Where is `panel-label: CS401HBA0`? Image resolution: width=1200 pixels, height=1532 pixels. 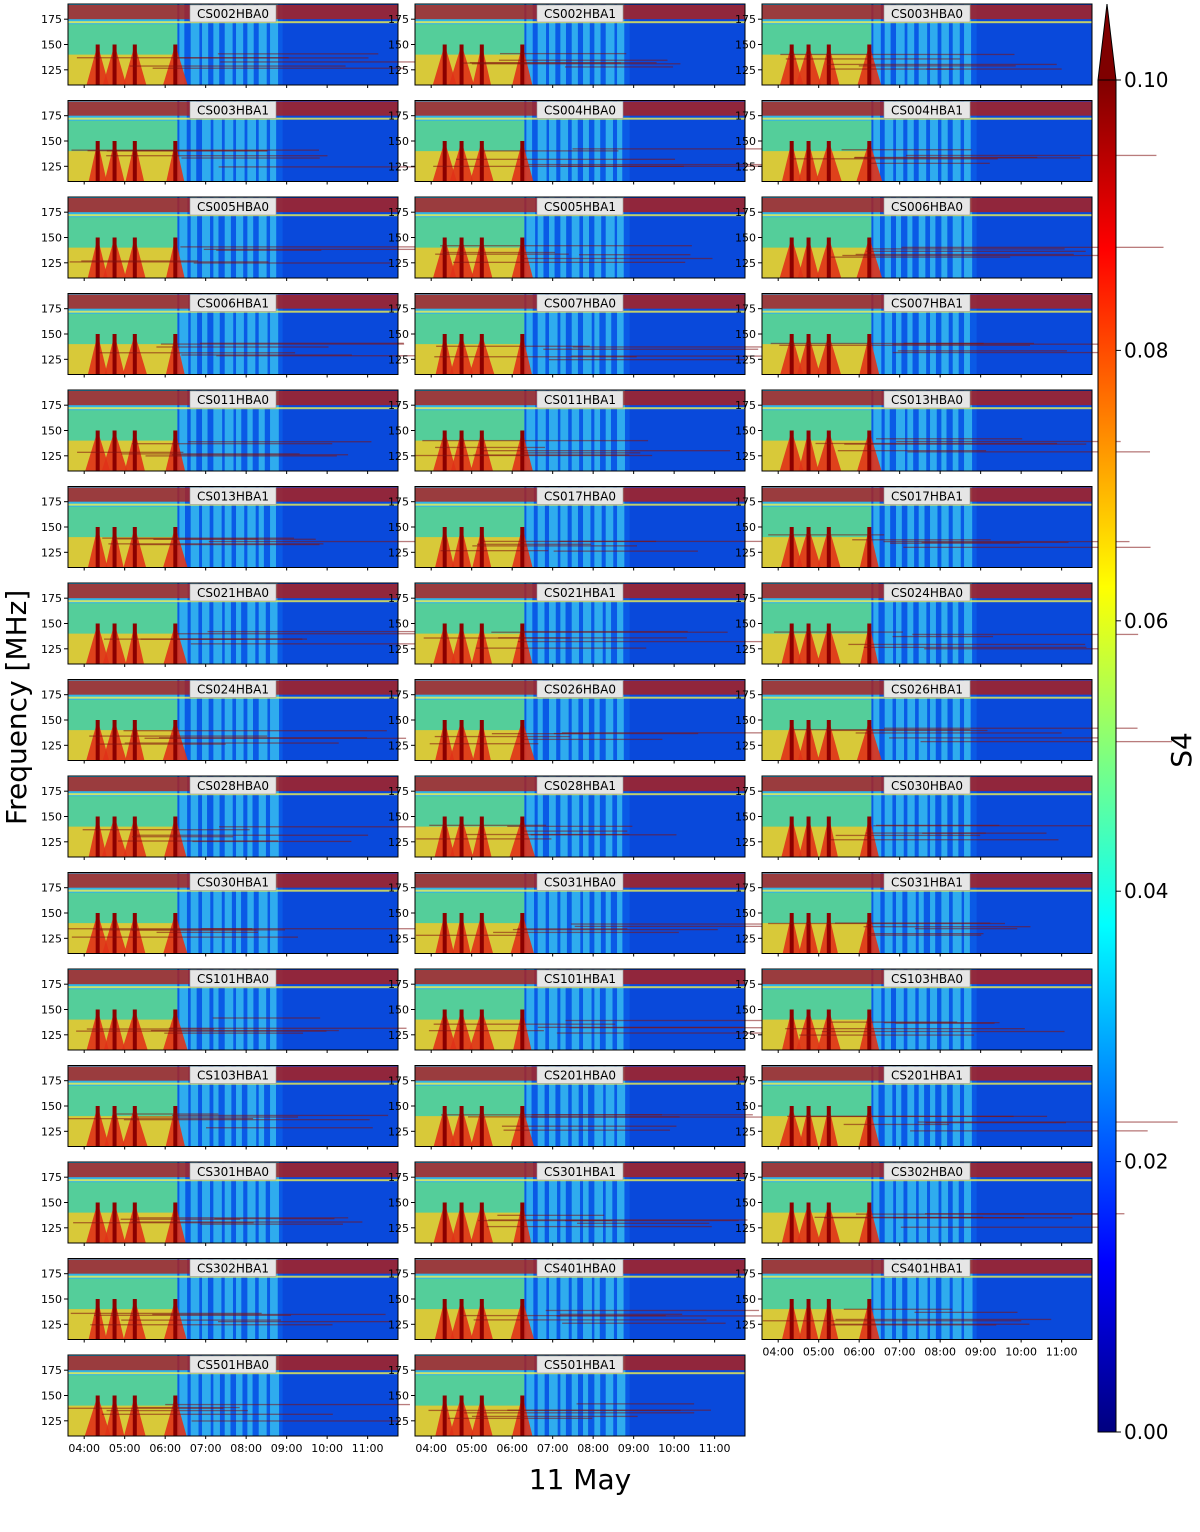 panel-label: CS401HBA0 is located at coordinates (580, 1269).